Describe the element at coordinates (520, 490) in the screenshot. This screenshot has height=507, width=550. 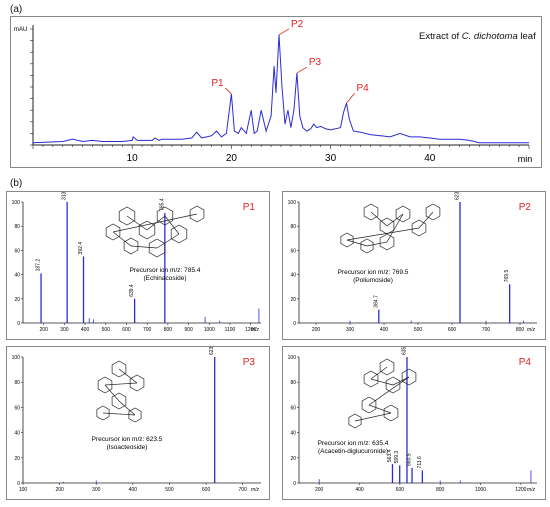
I see `x-tick-label: 1200` at that location.